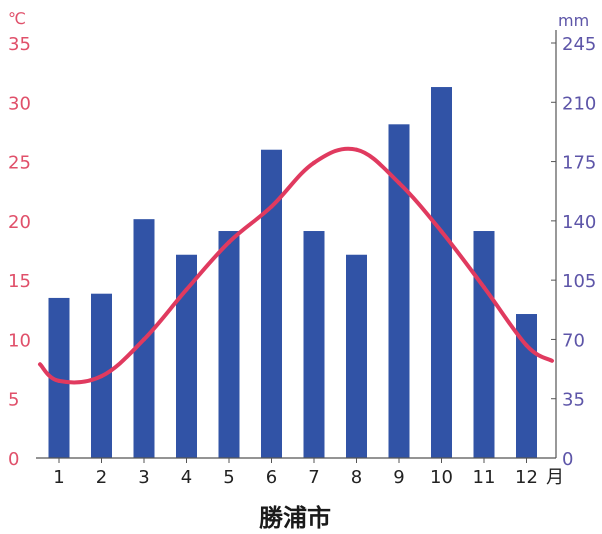  Describe the element at coordinates (313, 477) in the screenshot. I see `x-tick-label: 7` at that location.